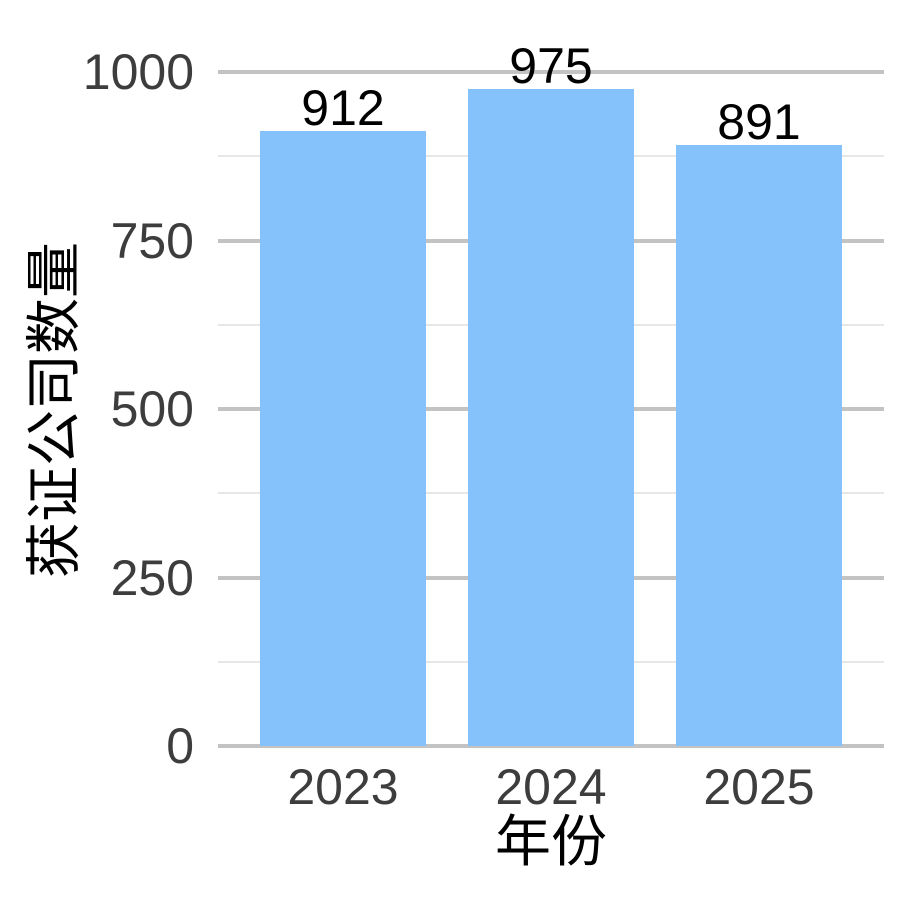 This screenshot has width=900, height=900. What do you see at coordinates (180, 746) in the screenshot?
I see `y-axis-tick-label: 0` at bounding box center [180, 746].